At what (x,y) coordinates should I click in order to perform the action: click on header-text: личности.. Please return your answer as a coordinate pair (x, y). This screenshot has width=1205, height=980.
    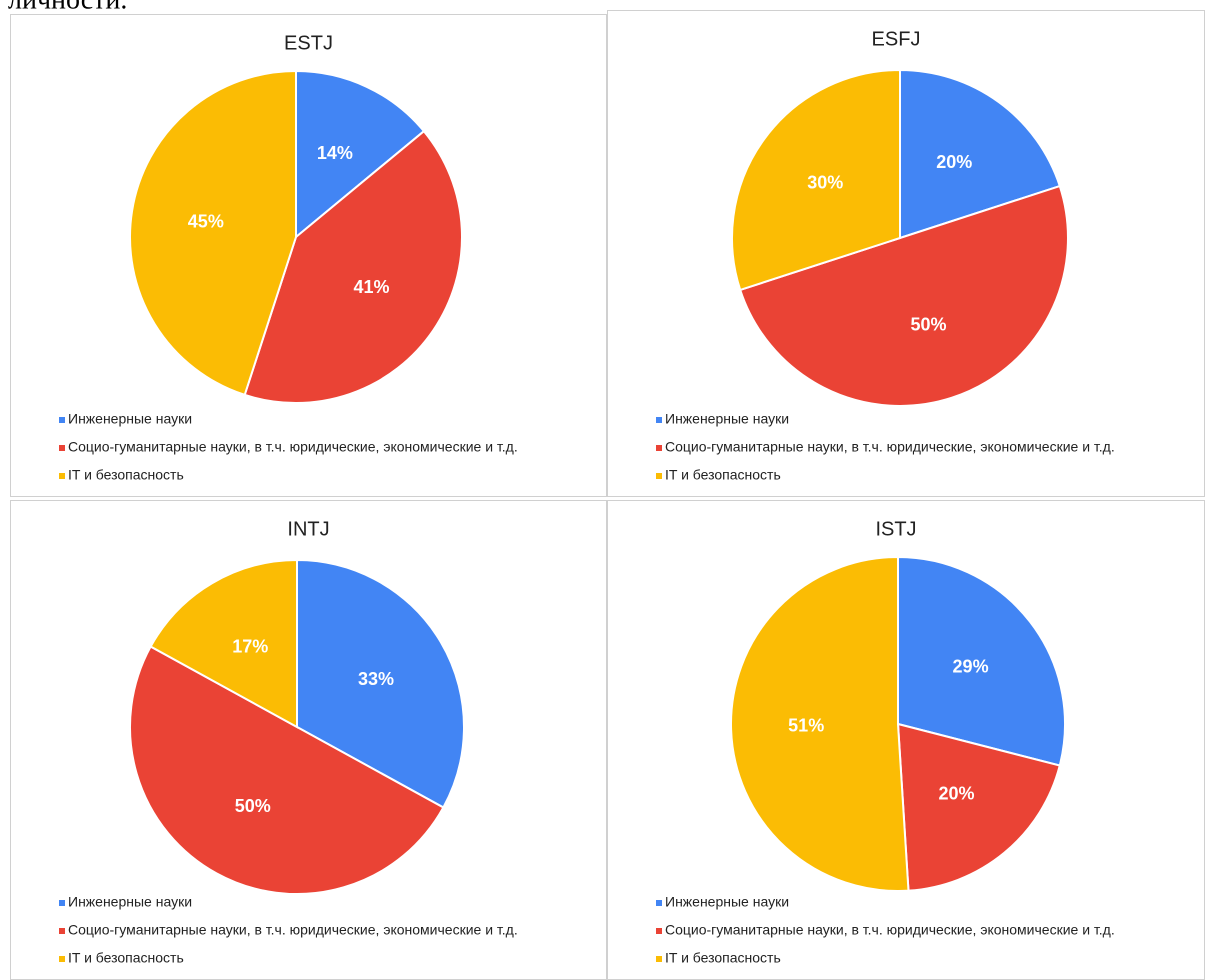
    Looking at the image, I should click on (67, 7).